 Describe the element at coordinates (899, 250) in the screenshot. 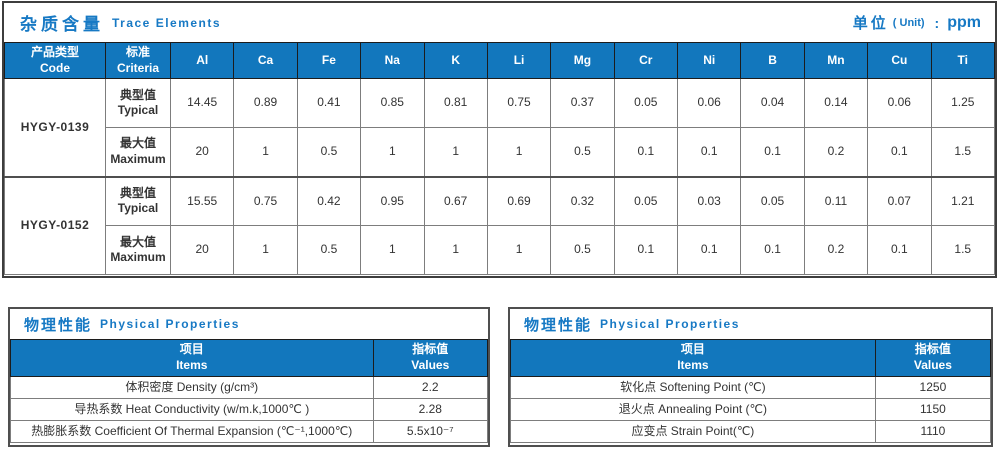

I see `value-cell-Cu: 0.1` at that location.